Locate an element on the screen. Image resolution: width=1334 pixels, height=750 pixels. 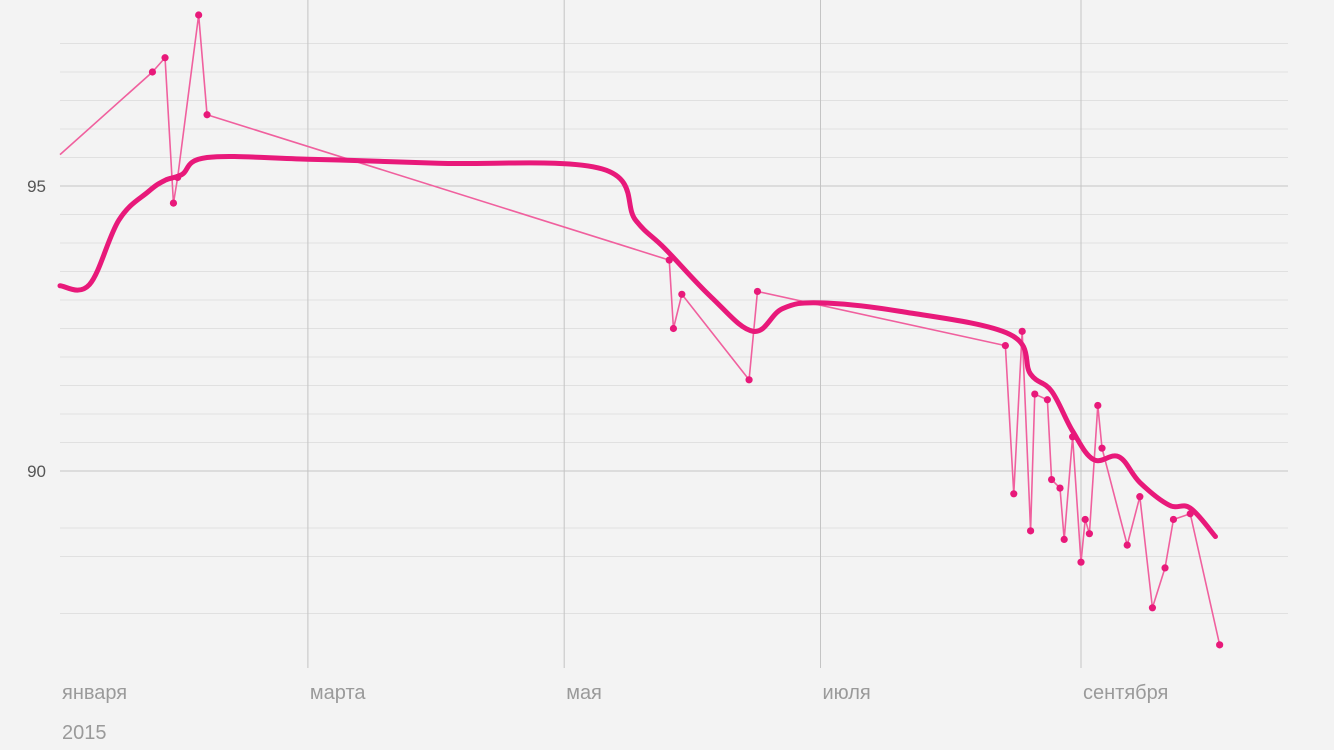
x-tick-label: мая is located at coordinates (584, 693).